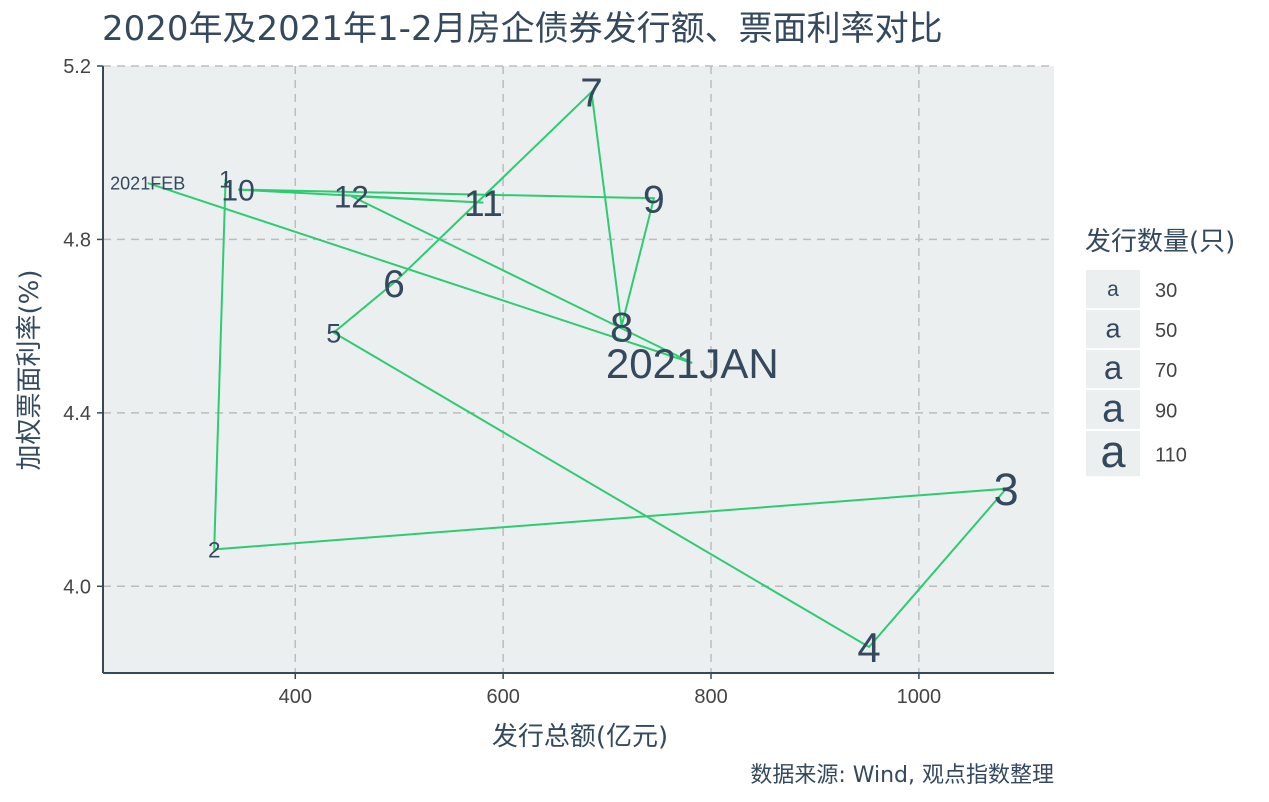 The width and height of the screenshot is (1269, 802). What do you see at coordinates (502, 697) in the screenshot?
I see `x-tick-label: 600` at bounding box center [502, 697].